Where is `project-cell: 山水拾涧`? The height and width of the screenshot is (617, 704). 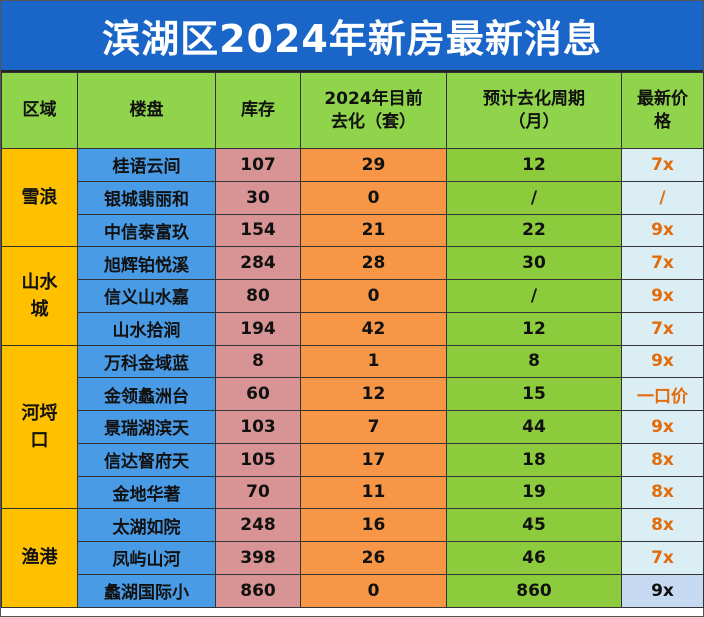 project-cell: 山水拾涧 is located at coordinates (146, 328).